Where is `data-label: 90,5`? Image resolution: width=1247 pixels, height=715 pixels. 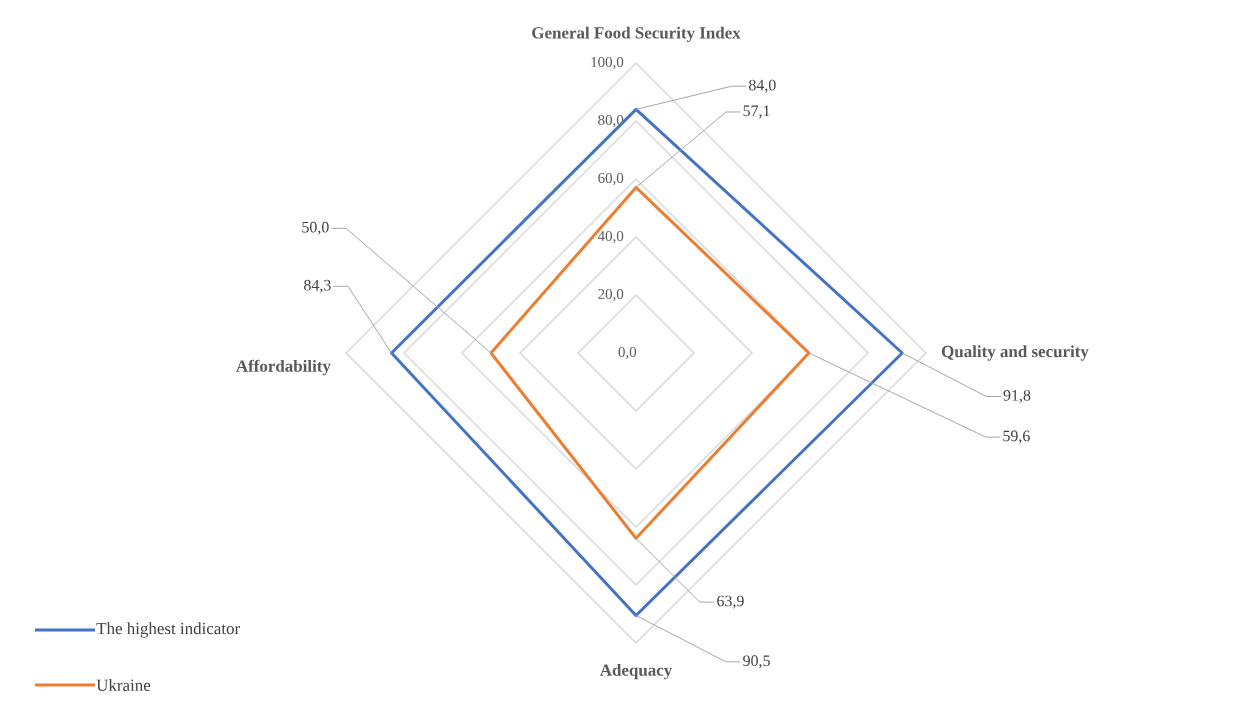
data-label: 90,5 is located at coordinates (756, 662).